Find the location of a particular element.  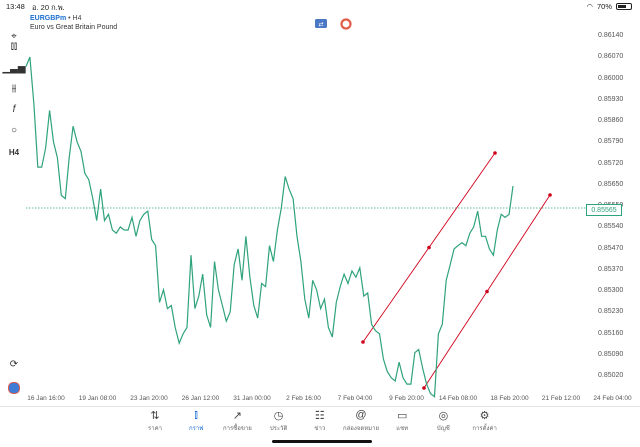

wifi-icon: ◠ is located at coordinates (589, 6).